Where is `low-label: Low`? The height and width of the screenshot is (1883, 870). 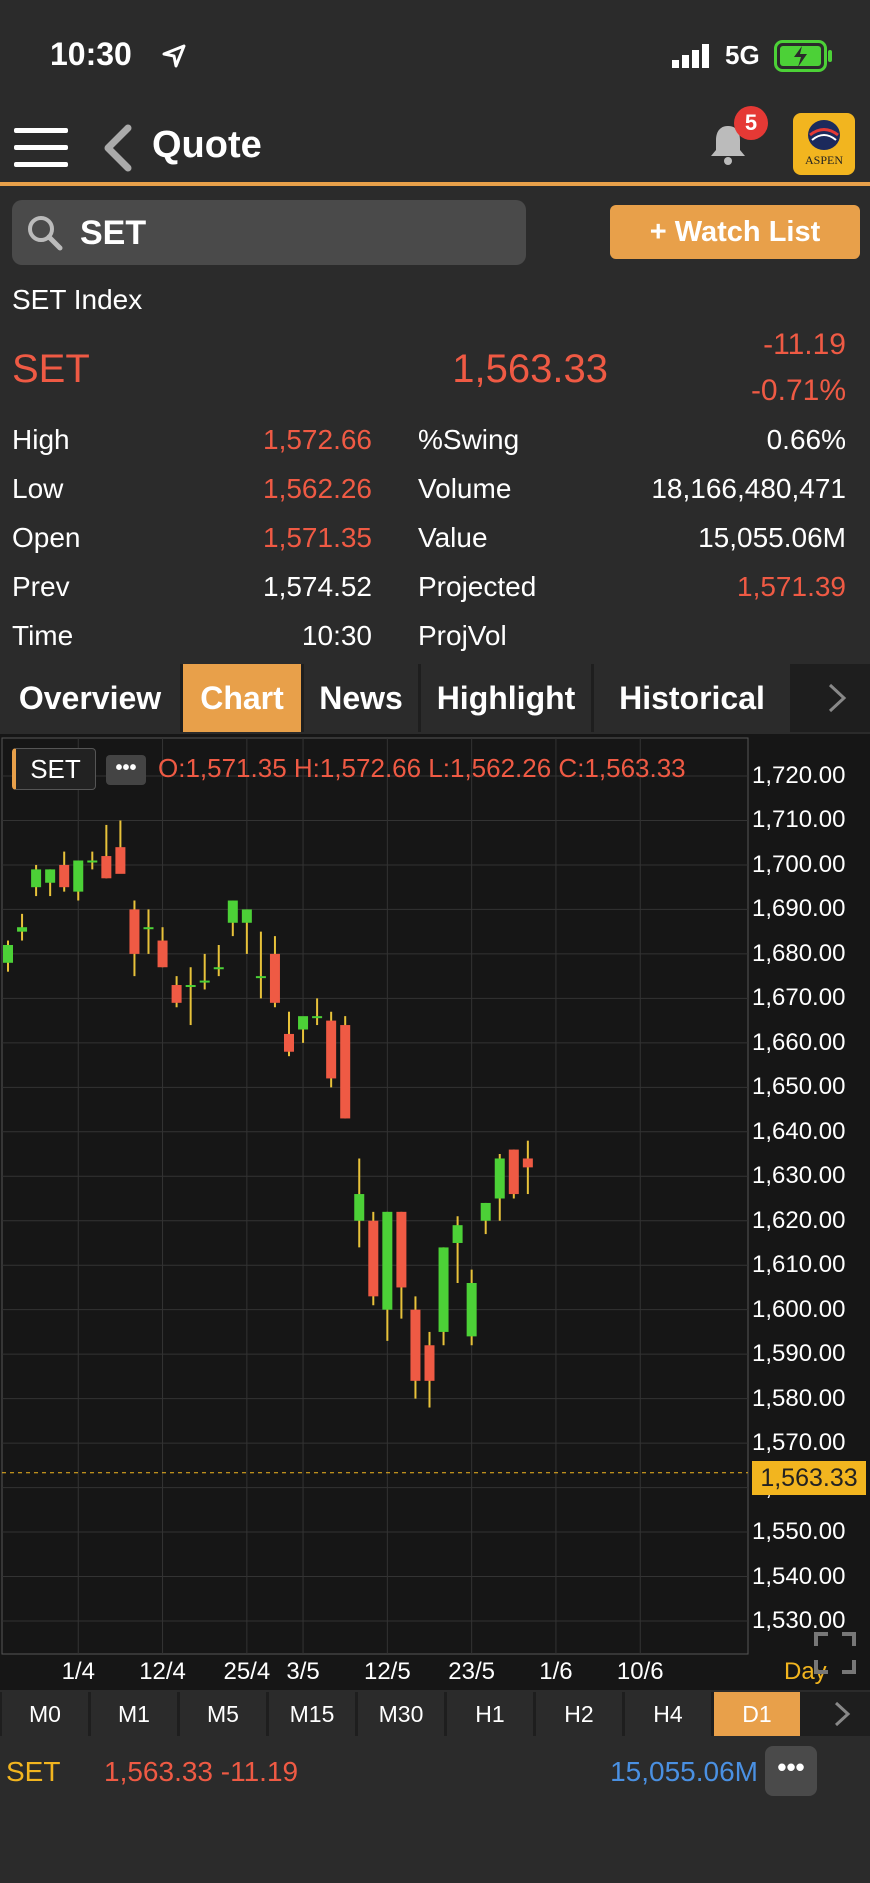
low-label: Low is located at coordinates (38, 488).